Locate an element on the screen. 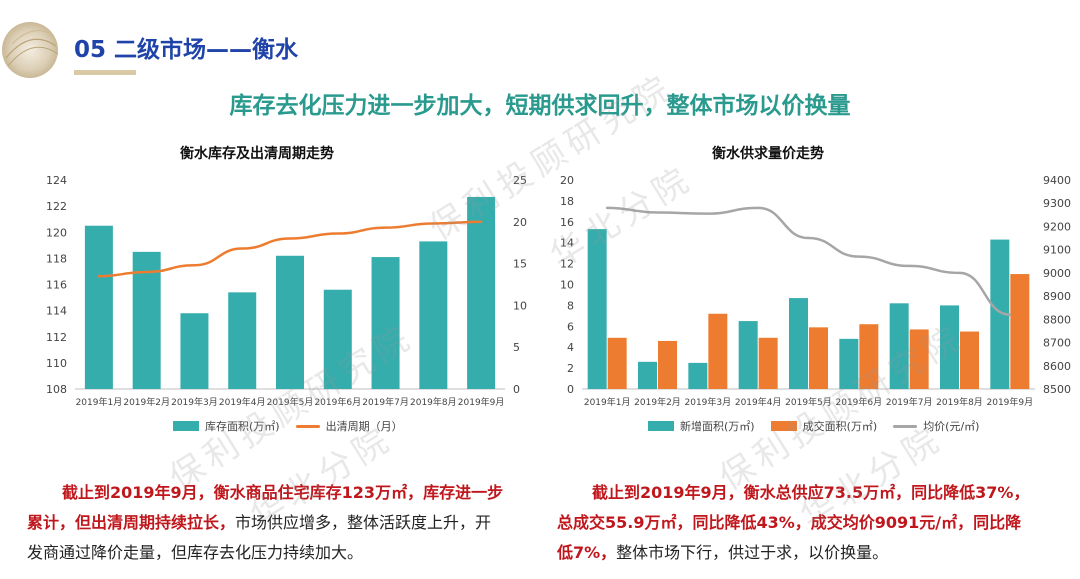 Image resolution: width=1080 pixels, height=579 pixels. decorative-shell-logo is located at coordinates (30, 50).